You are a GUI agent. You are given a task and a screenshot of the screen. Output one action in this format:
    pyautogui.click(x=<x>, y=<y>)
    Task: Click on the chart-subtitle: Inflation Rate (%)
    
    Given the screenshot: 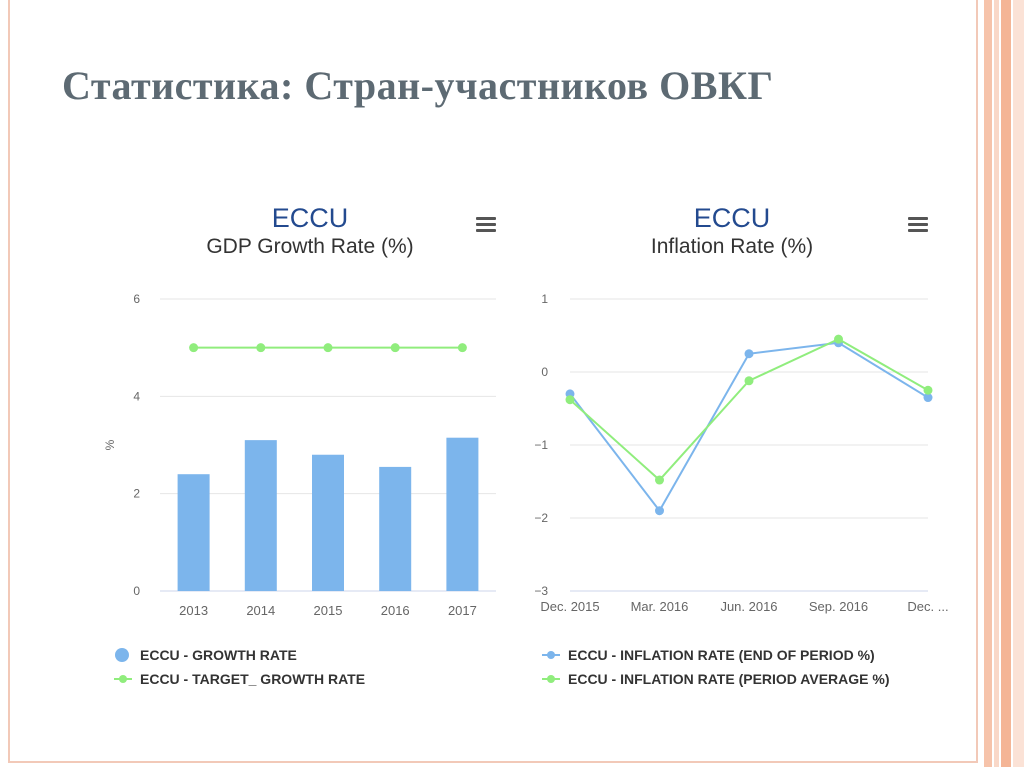 What is the action you would take?
    pyautogui.click(x=732, y=246)
    